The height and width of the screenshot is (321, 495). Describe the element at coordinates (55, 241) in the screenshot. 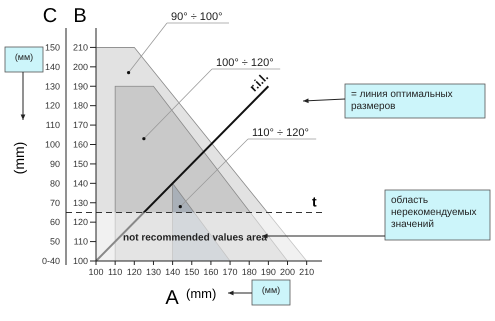

I see `y2-tick-label: 50` at that location.